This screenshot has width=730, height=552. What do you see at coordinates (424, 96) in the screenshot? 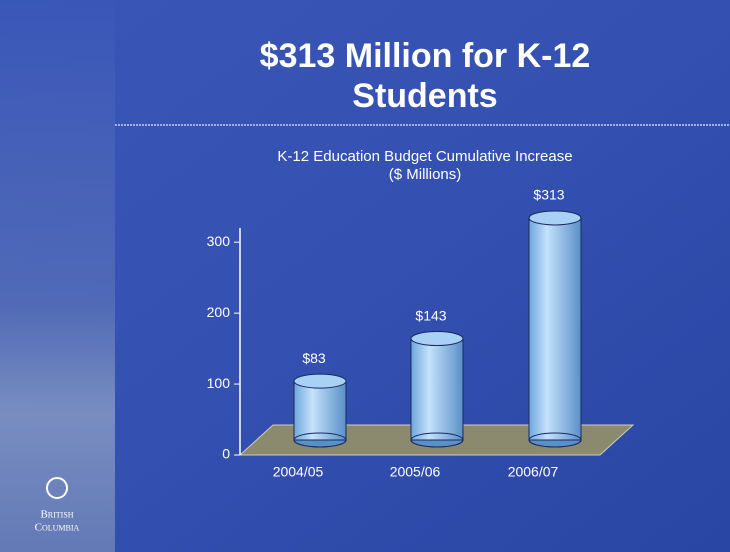
I see `slide-title: Students` at bounding box center [424, 96].